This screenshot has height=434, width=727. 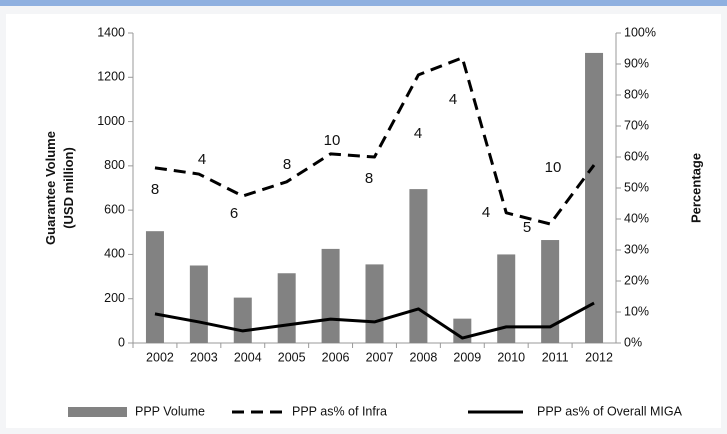 What do you see at coordinates (50, 188) in the screenshot?
I see `y-axis-label-line: Guarantee Volume` at bounding box center [50, 188].